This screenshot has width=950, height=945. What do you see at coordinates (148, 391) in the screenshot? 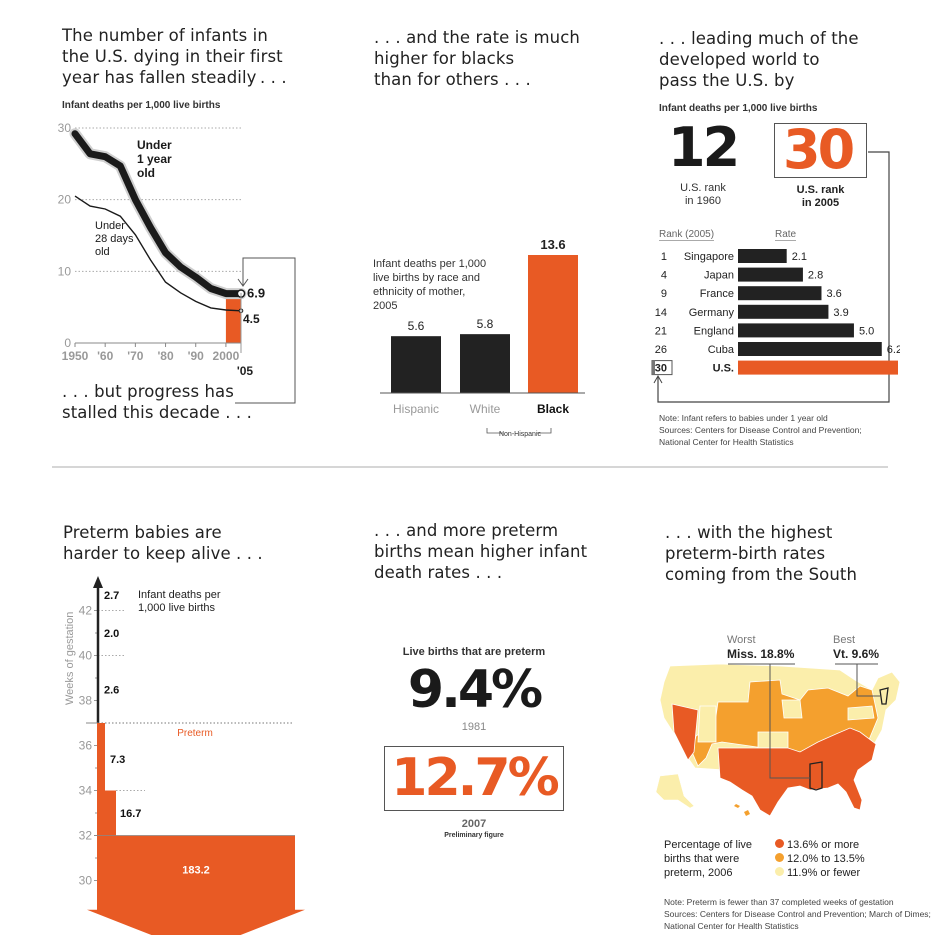
I see `footer-line: . . . but progress has` at bounding box center [148, 391].